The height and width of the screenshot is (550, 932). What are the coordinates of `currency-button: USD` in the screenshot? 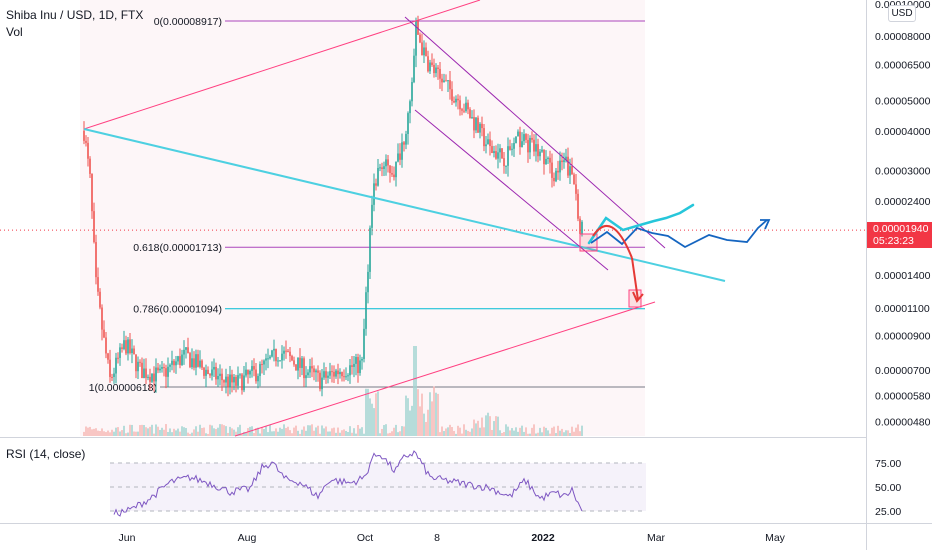 It's located at (902, 13).